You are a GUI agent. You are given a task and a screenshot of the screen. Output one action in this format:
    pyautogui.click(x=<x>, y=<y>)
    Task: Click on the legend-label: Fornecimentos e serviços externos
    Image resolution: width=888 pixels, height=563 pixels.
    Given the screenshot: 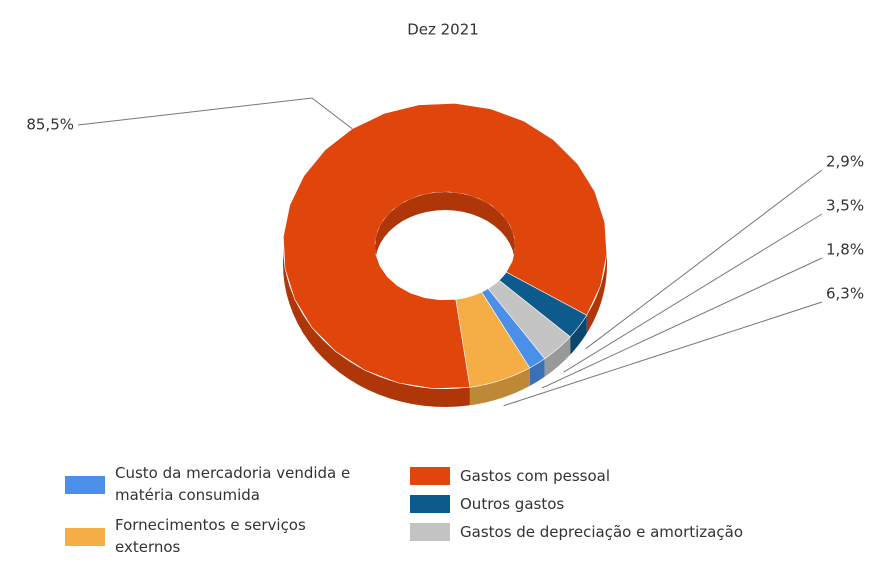 What is the action you would take?
    pyautogui.click(x=210, y=536)
    